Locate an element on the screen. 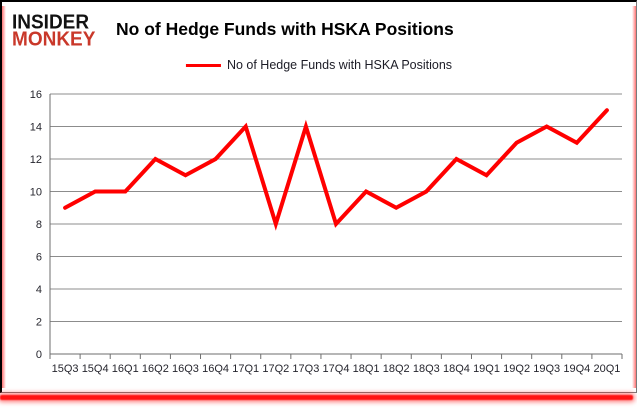 This screenshot has height=408, width=637. y-axis-tick-label: 10 is located at coordinates (36, 193).